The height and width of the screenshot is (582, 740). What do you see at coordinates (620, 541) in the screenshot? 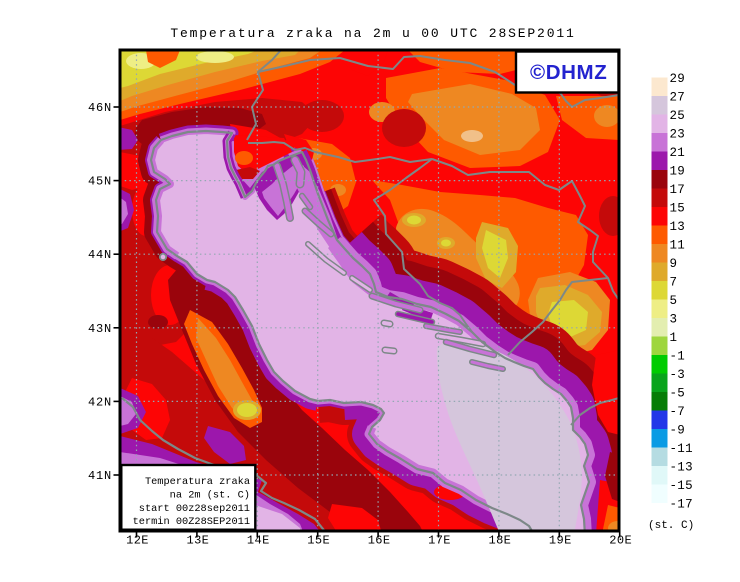
I see `svg-text: 20E` at bounding box center [620, 541].